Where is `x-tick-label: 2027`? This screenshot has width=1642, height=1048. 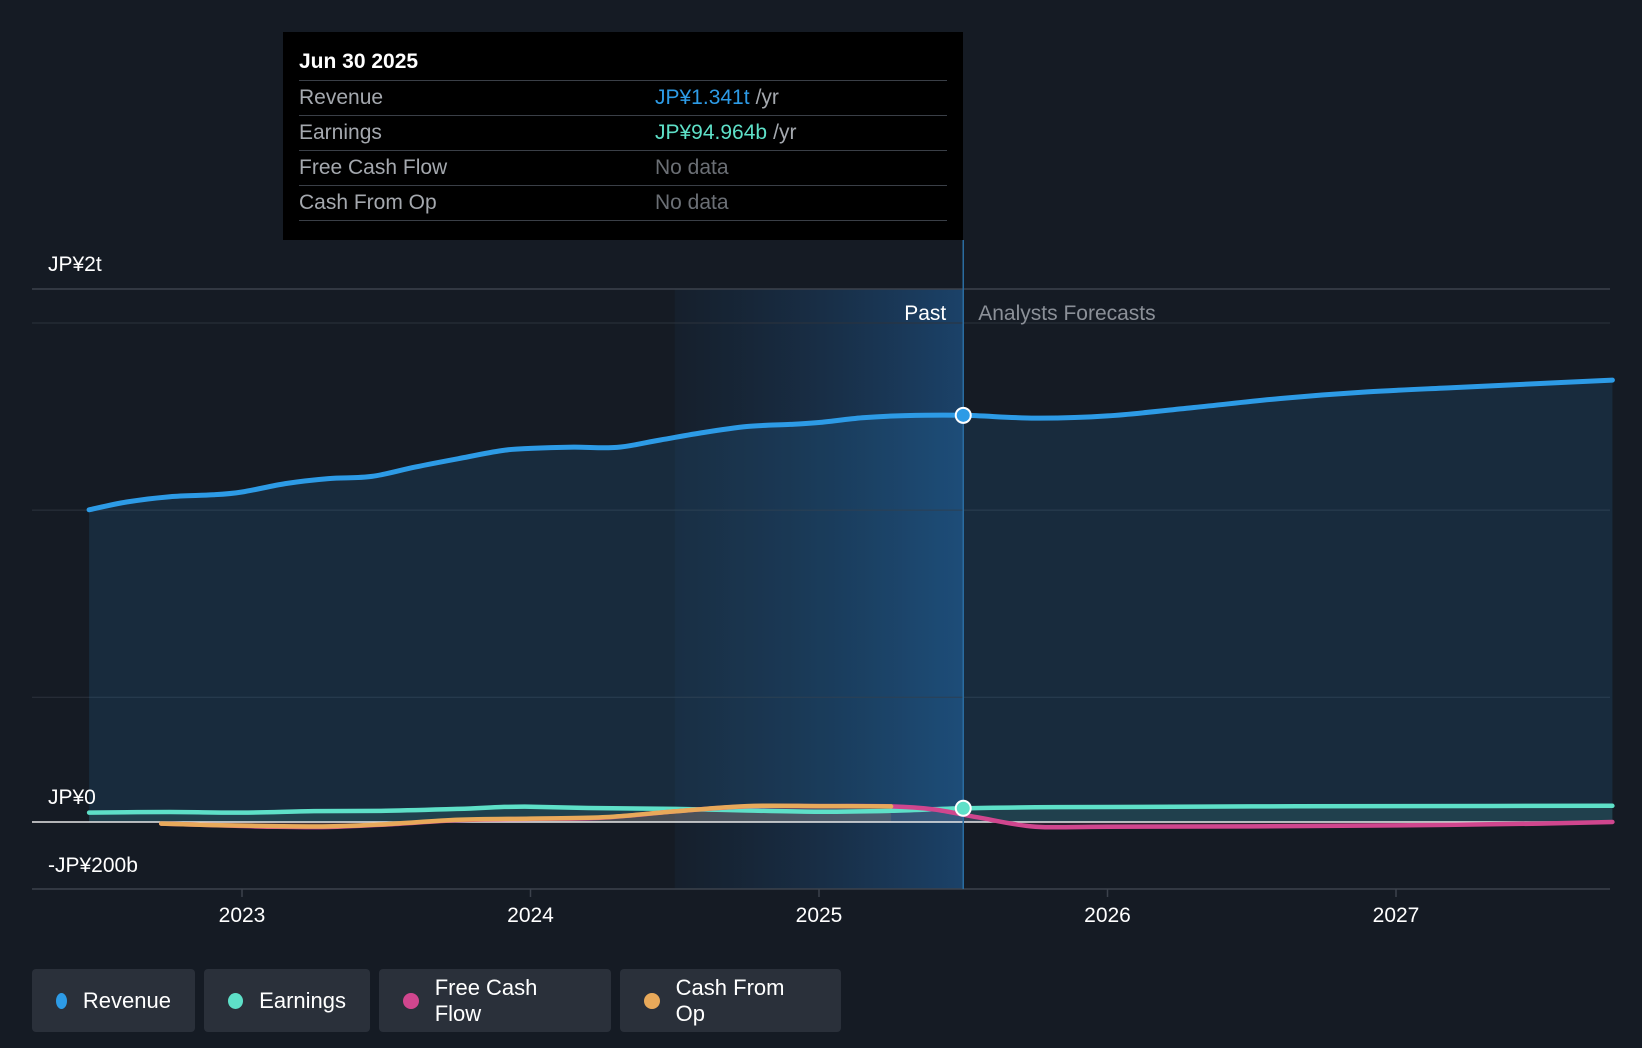
x-tick-label: 2027 is located at coordinates (1396, 915).